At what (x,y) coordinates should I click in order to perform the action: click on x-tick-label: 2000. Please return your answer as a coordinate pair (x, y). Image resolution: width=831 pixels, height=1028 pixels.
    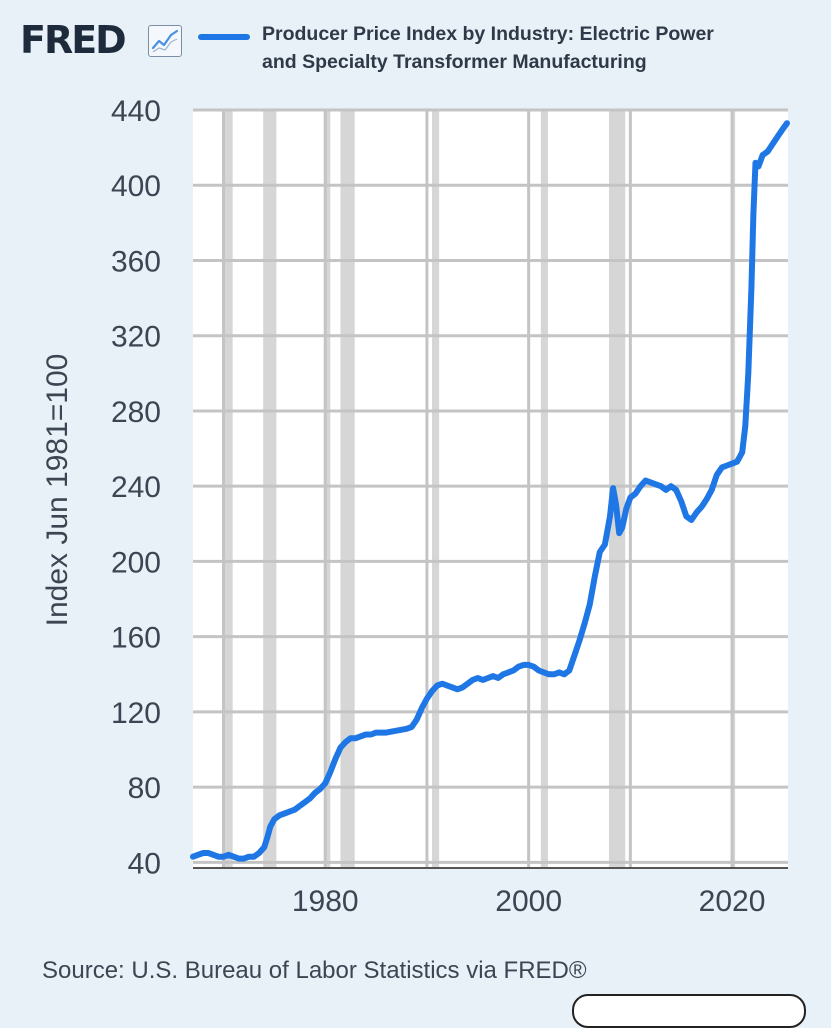
    Looking at the image, I should click on (528, 901).